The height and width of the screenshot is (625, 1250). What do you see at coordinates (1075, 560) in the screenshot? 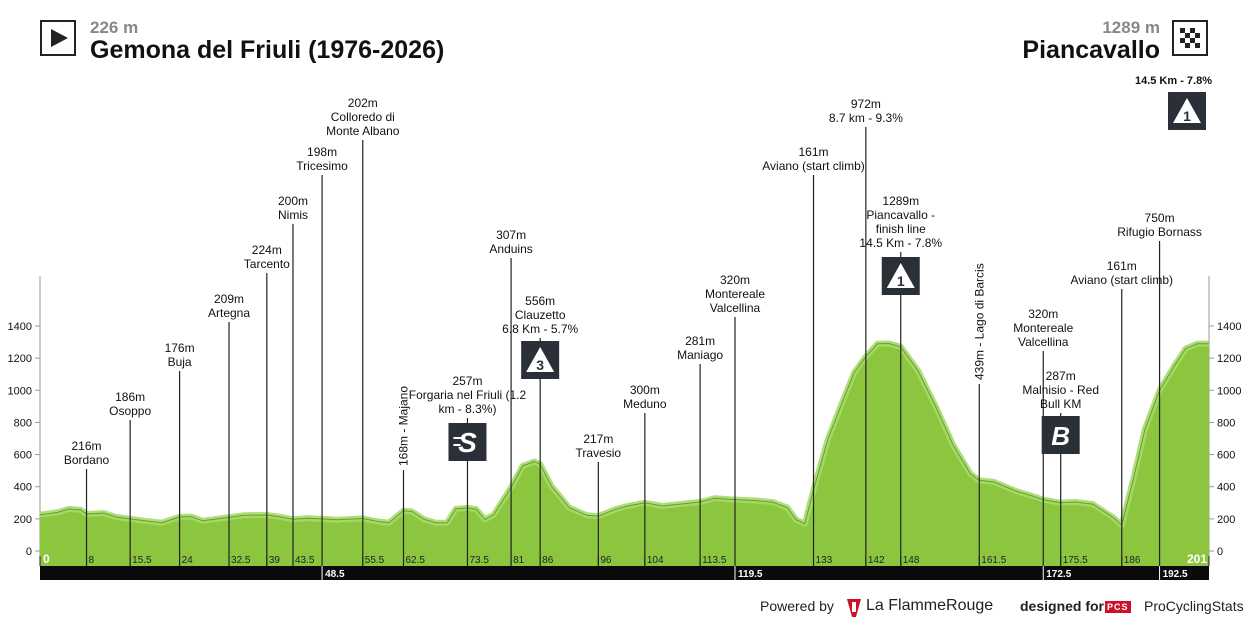
I see `distance-tick-label: 175.5` at bounding box center [1075, 560].